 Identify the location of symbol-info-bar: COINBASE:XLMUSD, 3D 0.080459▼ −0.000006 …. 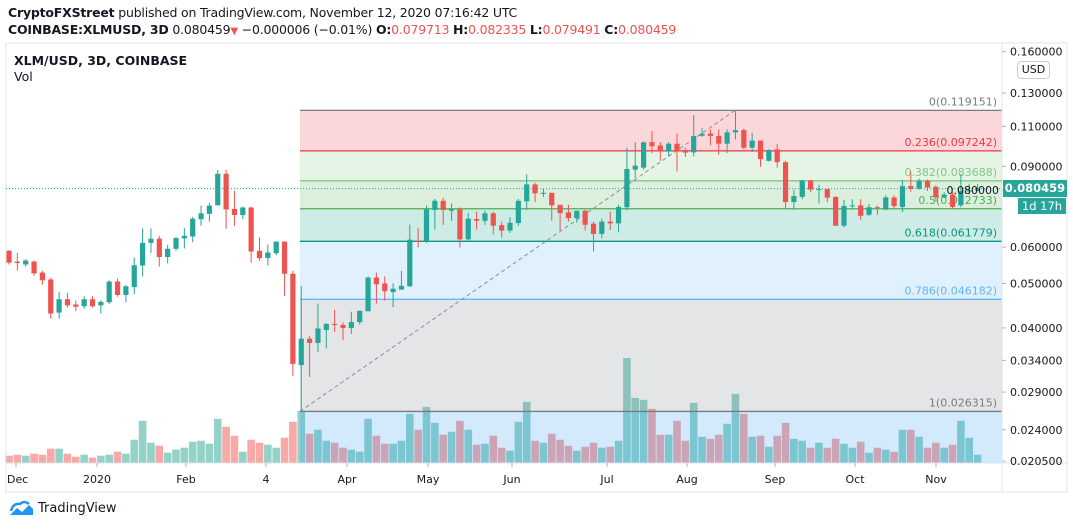
(342, 29).